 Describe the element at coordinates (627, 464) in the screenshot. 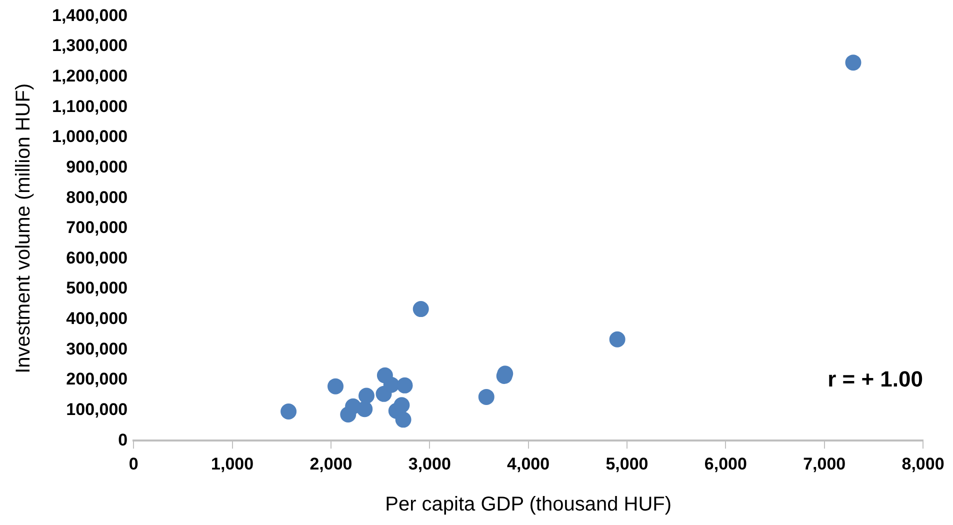

I see `x-tick-label: 5,000` at that location.